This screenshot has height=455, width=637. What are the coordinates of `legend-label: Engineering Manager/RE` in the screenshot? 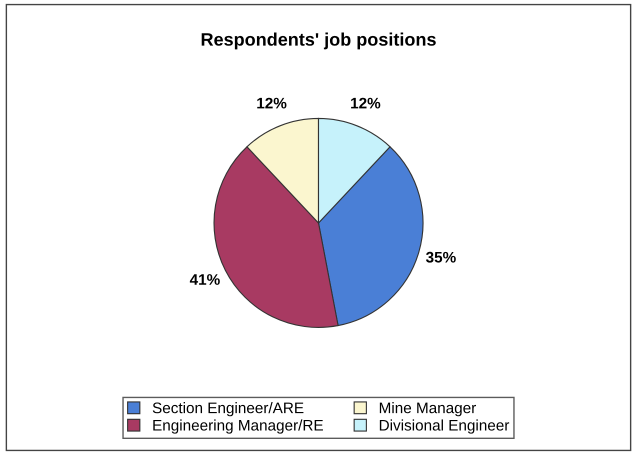 It's located at (238, 426).